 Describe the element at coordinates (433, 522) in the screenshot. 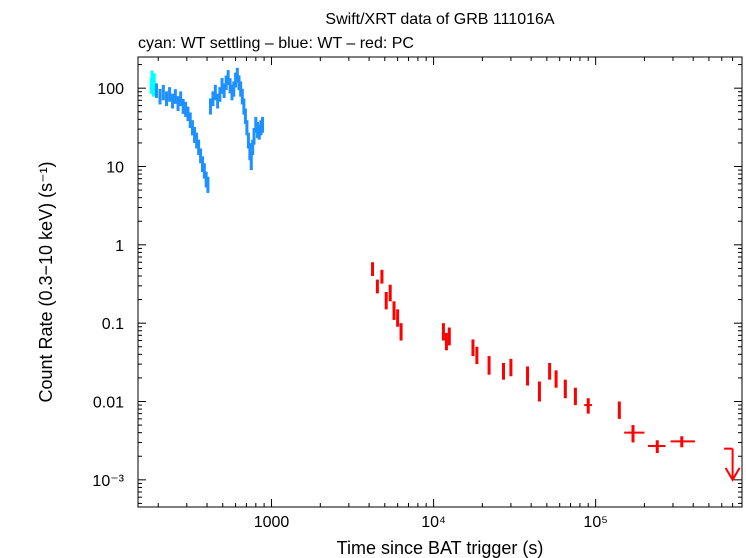

I see `x-tick-label: 10⁴` at that location.